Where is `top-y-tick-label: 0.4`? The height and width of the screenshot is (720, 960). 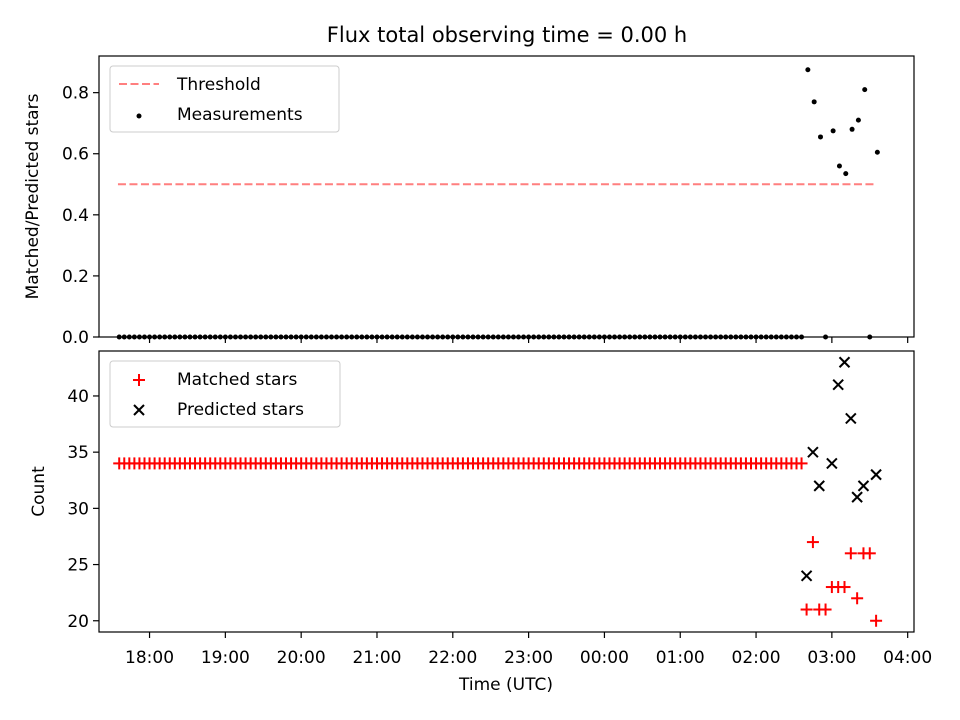 top-y-tick-label: 0.4 is located at coordinates (75, 216).